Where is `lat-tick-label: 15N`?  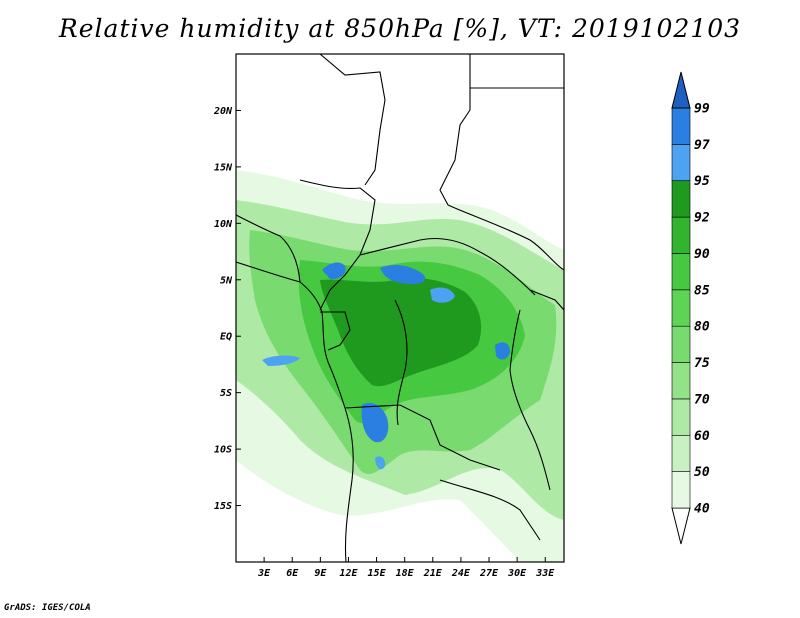
lat-tick-label: 15N is located at coordinates (223, 167).